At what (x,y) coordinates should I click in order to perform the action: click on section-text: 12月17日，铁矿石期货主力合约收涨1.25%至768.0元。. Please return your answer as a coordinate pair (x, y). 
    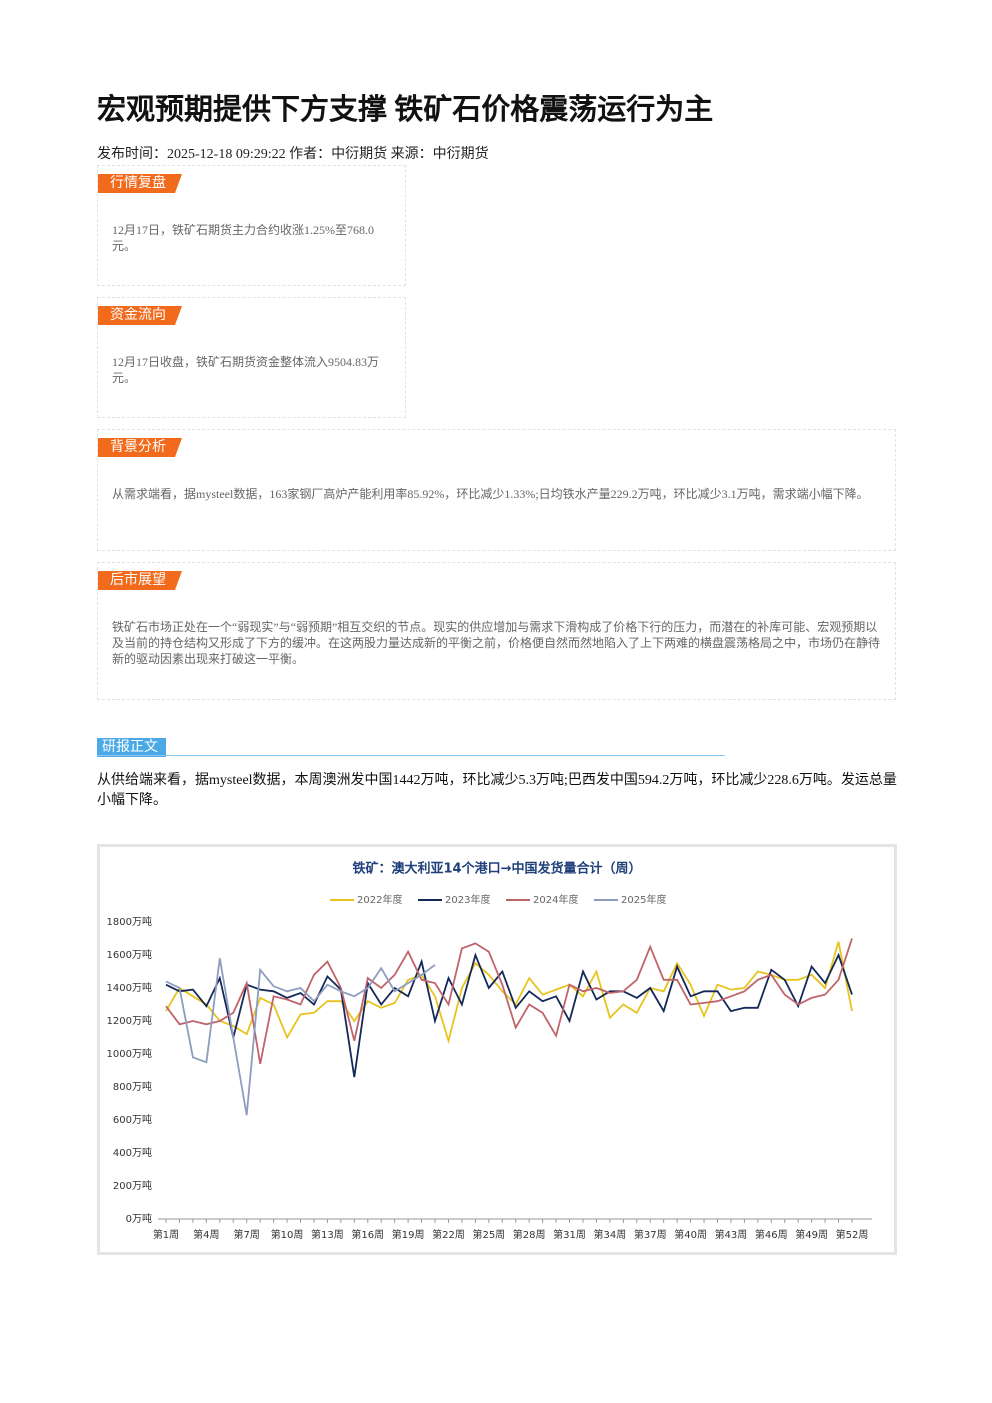
    Looking at the image, I should click on (243, 238).